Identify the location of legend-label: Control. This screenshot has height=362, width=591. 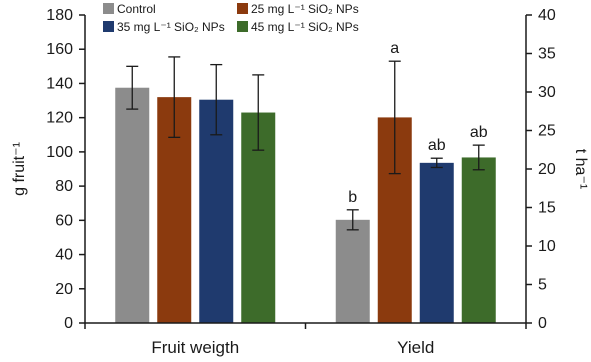
(136, 9).